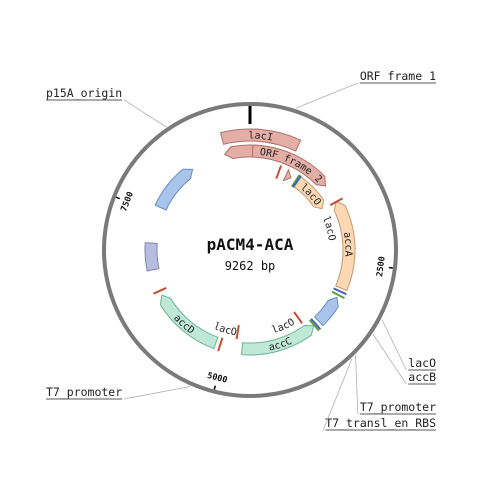  I want to click on tick-label-3: 7500, so click(127, 201).